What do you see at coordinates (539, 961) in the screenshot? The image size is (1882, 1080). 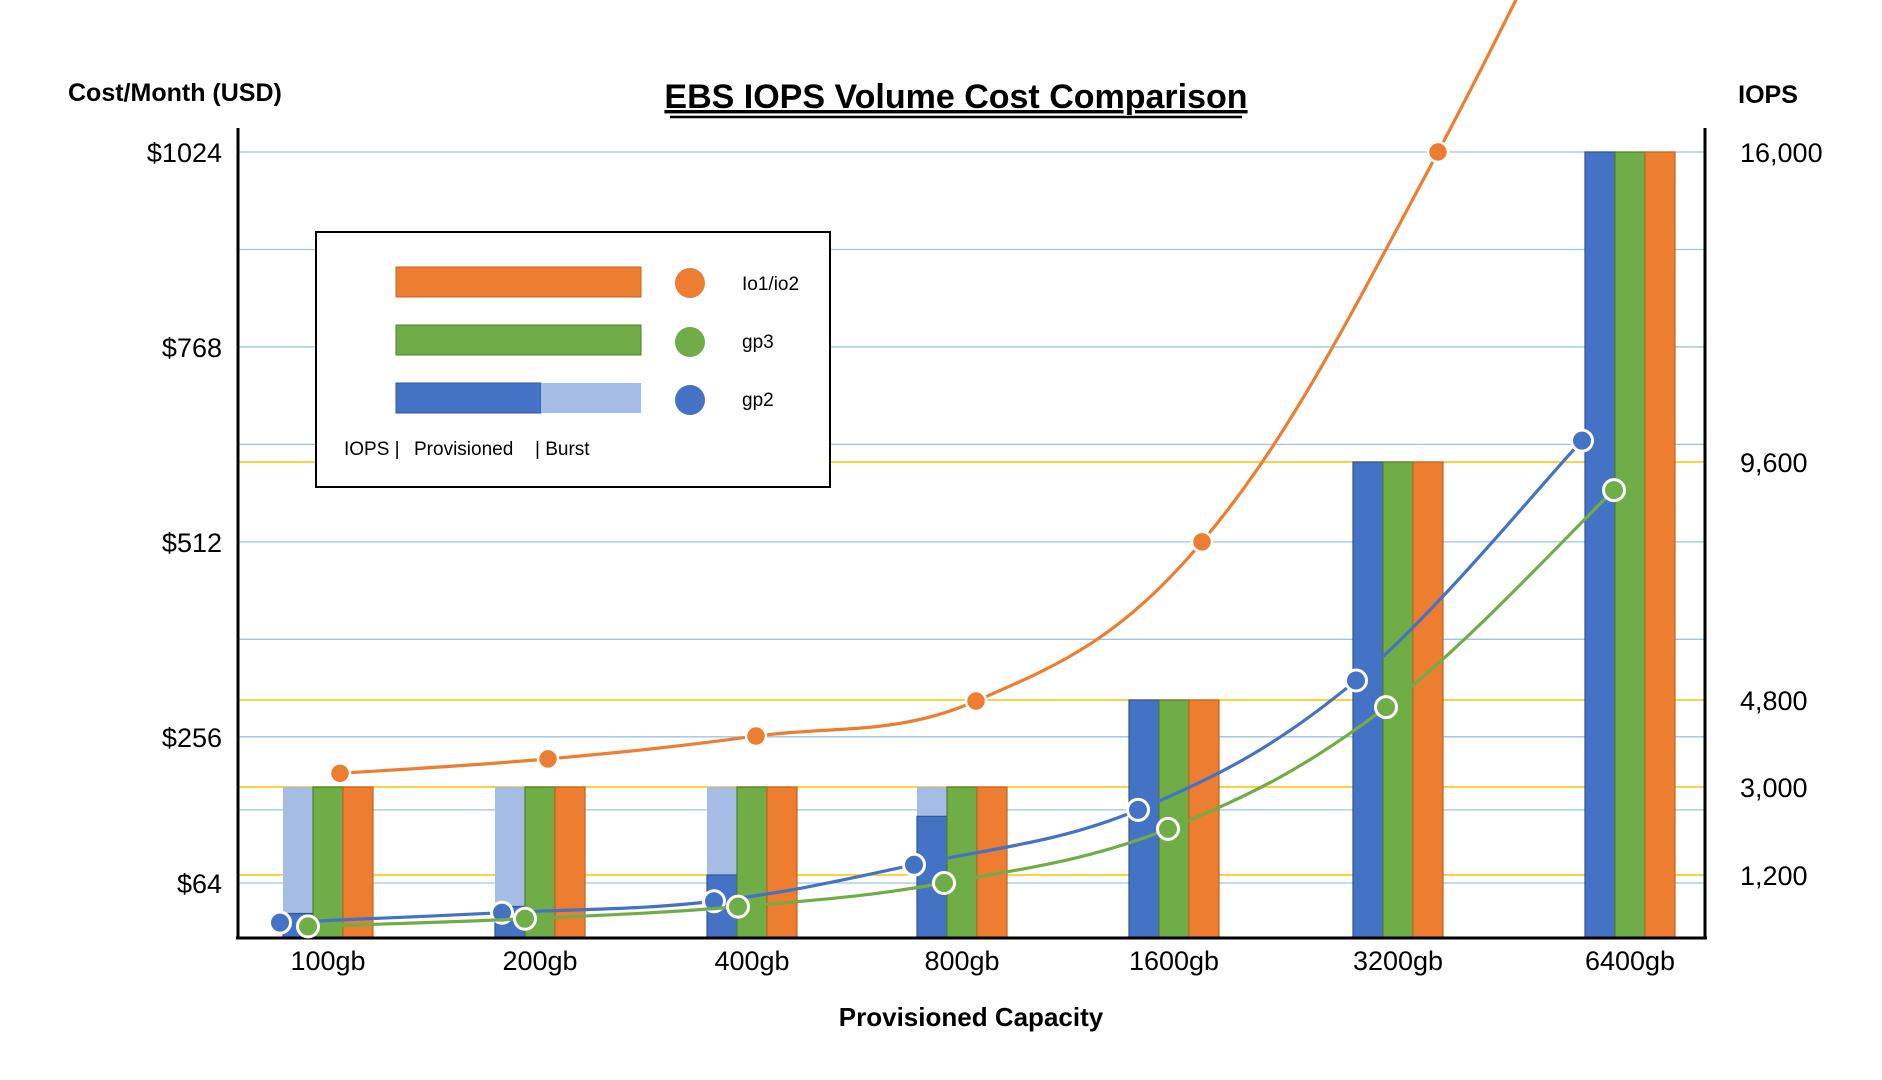 I see `x-tick-label: 200gb` at bounding box center [539, 961].